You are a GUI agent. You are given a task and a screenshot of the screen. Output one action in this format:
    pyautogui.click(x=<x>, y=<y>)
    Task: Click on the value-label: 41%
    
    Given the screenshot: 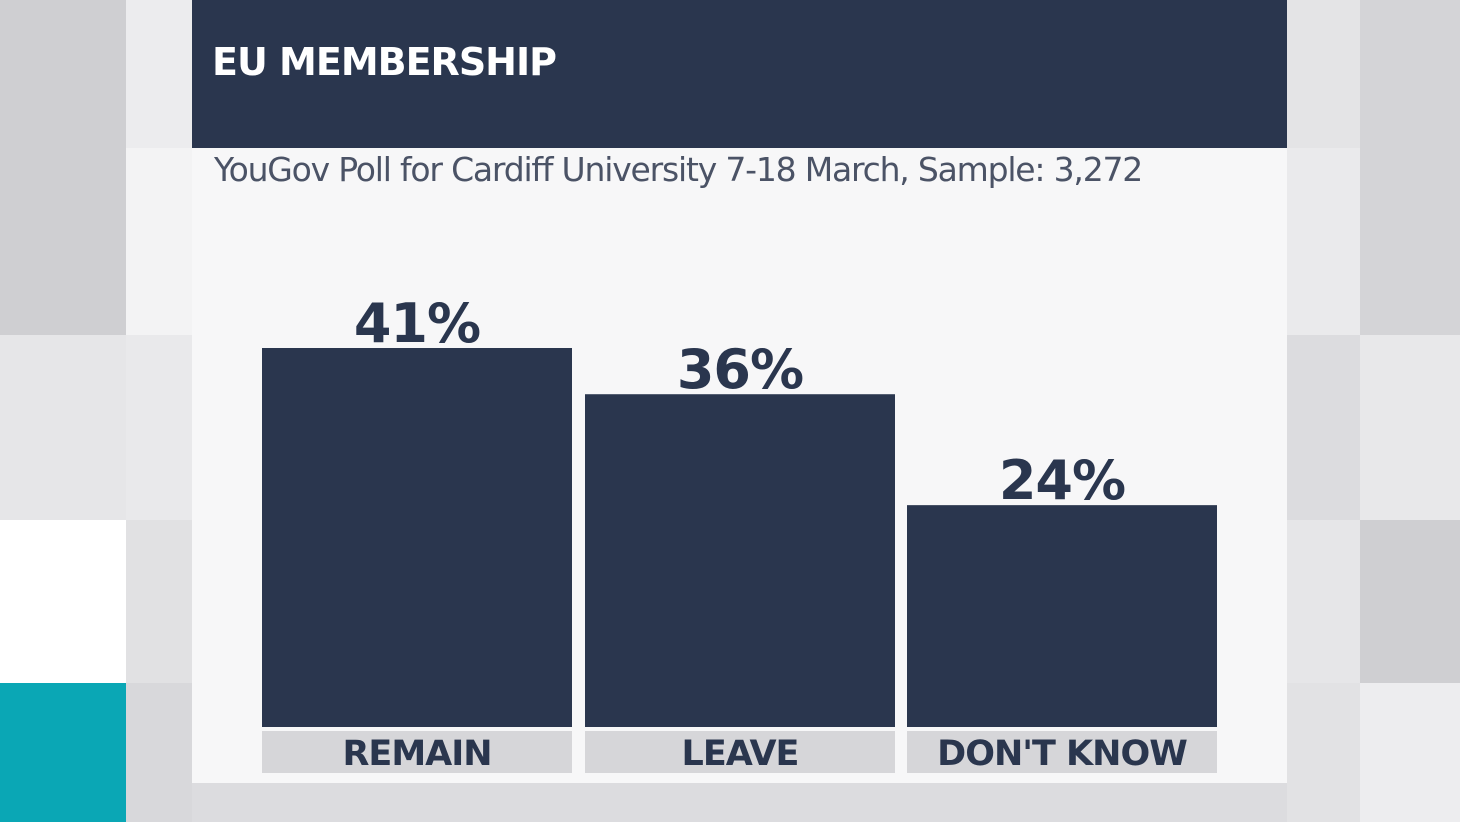 What is the action you would take?
    pyautogui.click(x=417, y=323)
    